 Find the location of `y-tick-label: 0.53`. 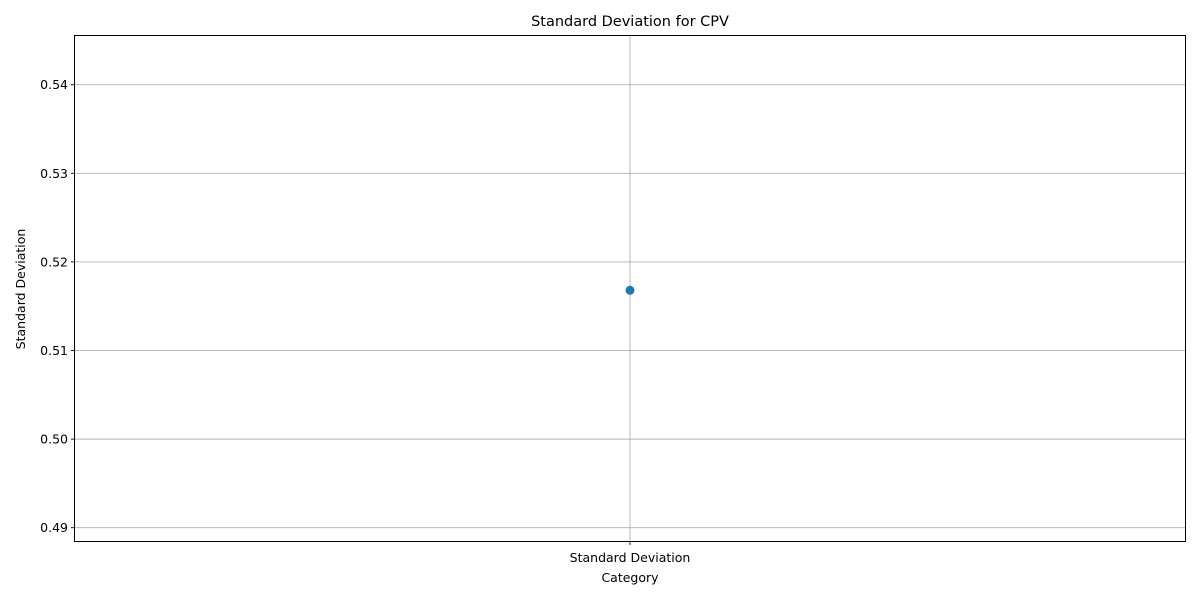

y-tick-label: 0.53 is located at coordinates (54, 173).